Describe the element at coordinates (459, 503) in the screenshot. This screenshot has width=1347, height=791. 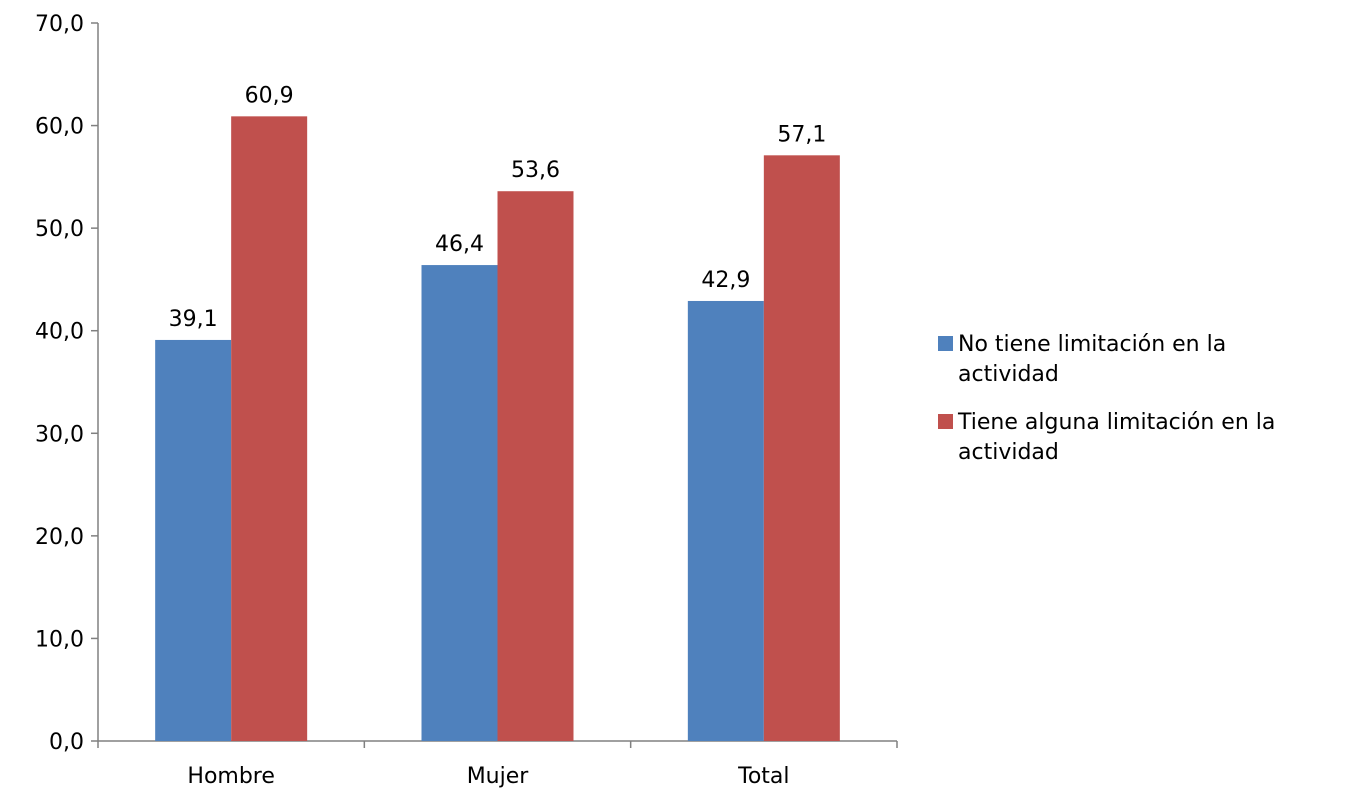
I see `bar-no-limitation-mujer` at that location.